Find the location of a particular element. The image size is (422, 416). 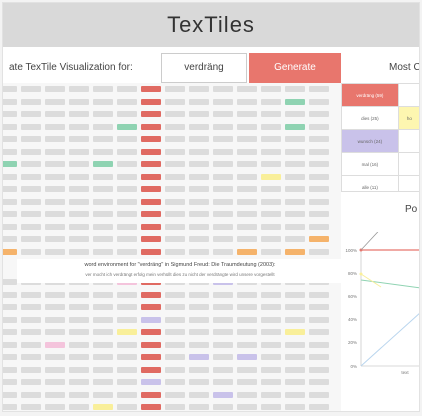

table-cell: verdräng (59) is located at coordinates (370, 95).